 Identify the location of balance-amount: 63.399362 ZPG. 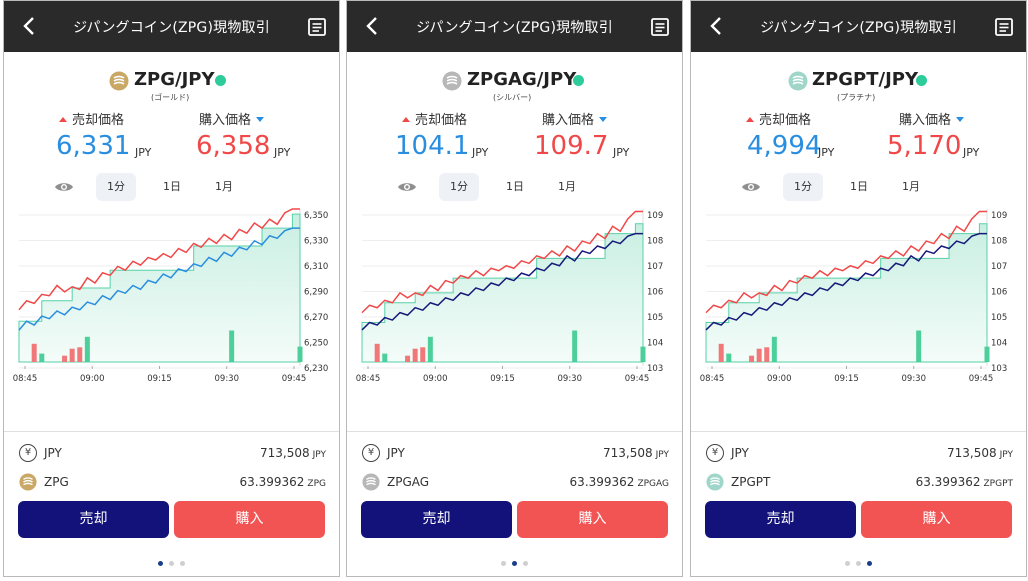
(283, 482).